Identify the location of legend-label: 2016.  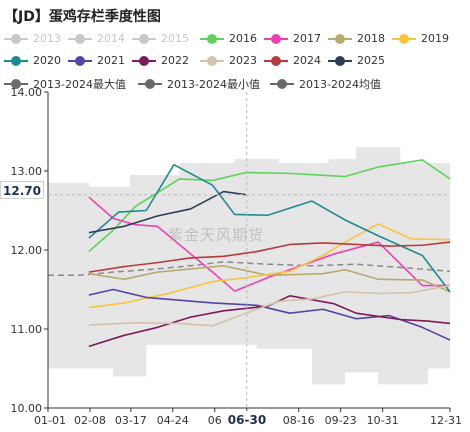
(243, 38).